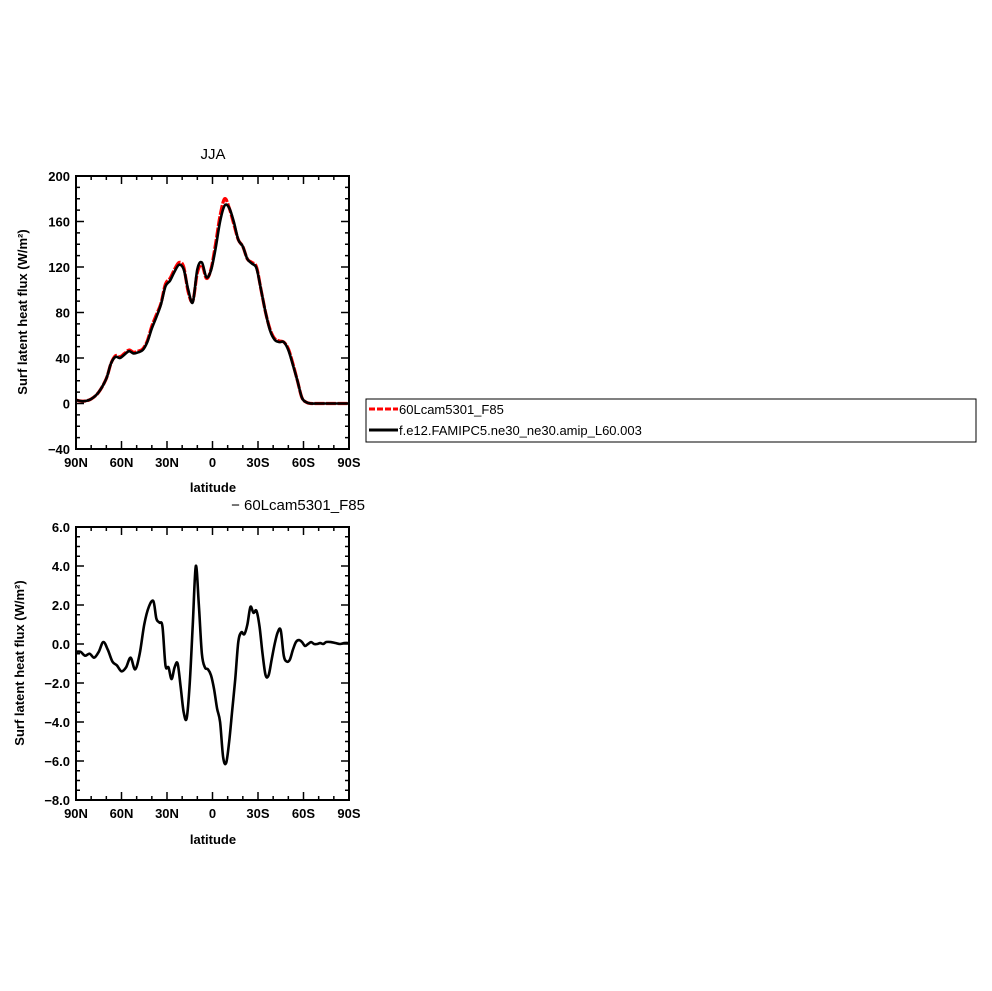  What do you see at coordinates (59, 449) in the screenshot?
I see `top-y-tick-label: −40` at bounding box center [59, 449].